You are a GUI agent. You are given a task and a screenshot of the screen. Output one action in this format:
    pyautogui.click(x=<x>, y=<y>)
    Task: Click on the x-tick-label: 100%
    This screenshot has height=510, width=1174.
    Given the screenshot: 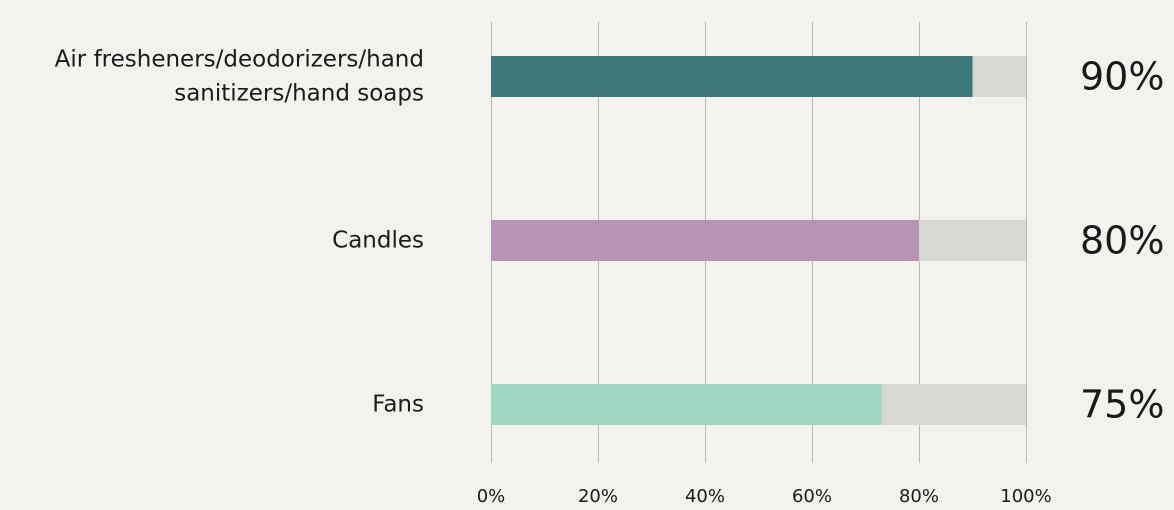 What is the action you would take?
    pyautogui.click(x=1025, y=496)
    